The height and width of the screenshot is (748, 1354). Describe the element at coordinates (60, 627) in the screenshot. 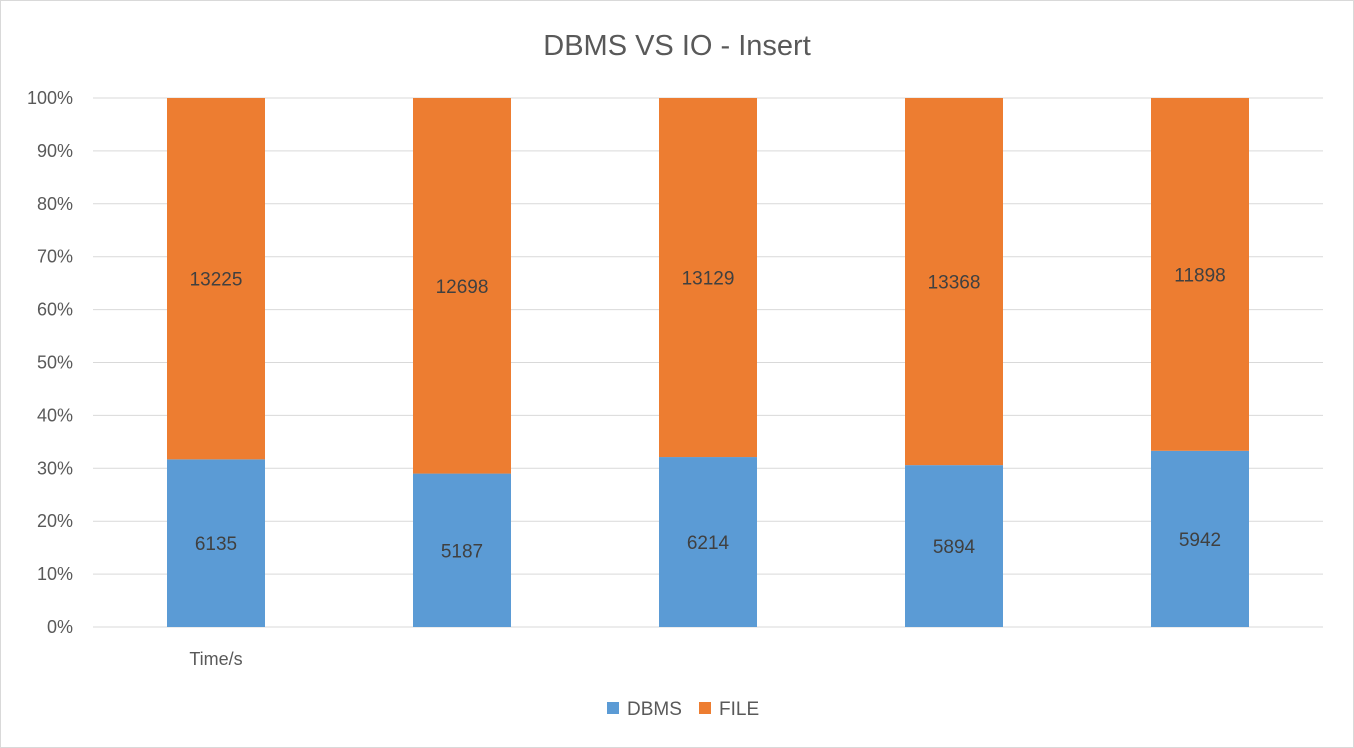

I see `y-tick-label: 0%` at that location.